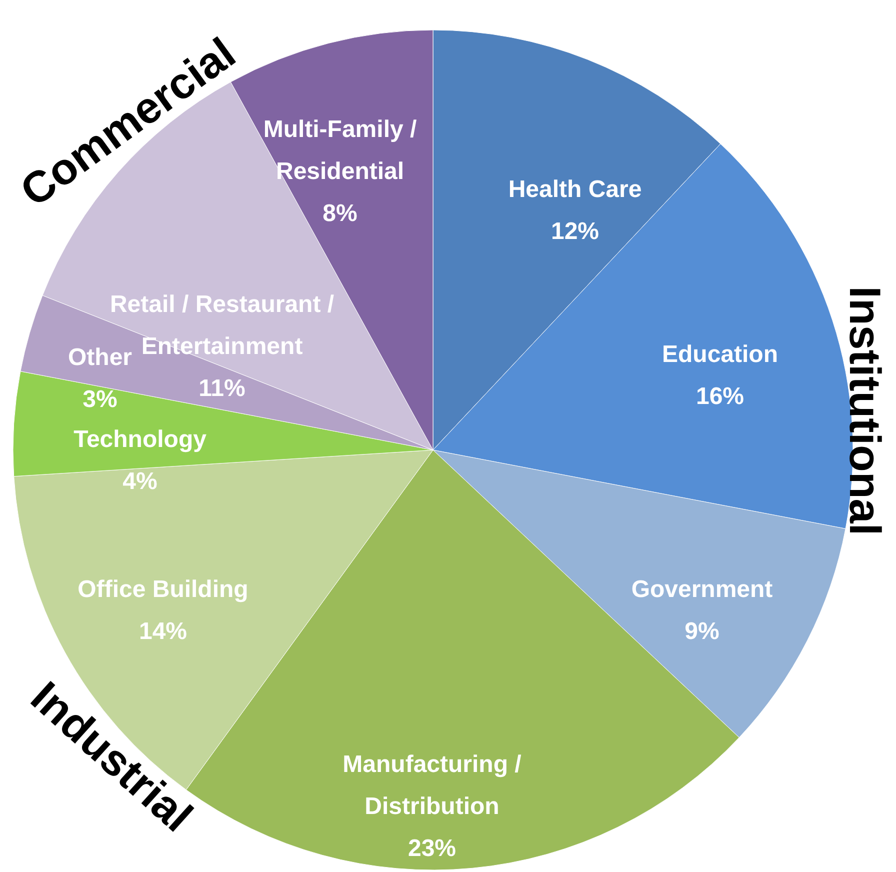  Describe the element at coordinates (432, 848) in the screenshot. I see `data-label: 23%` at that location.